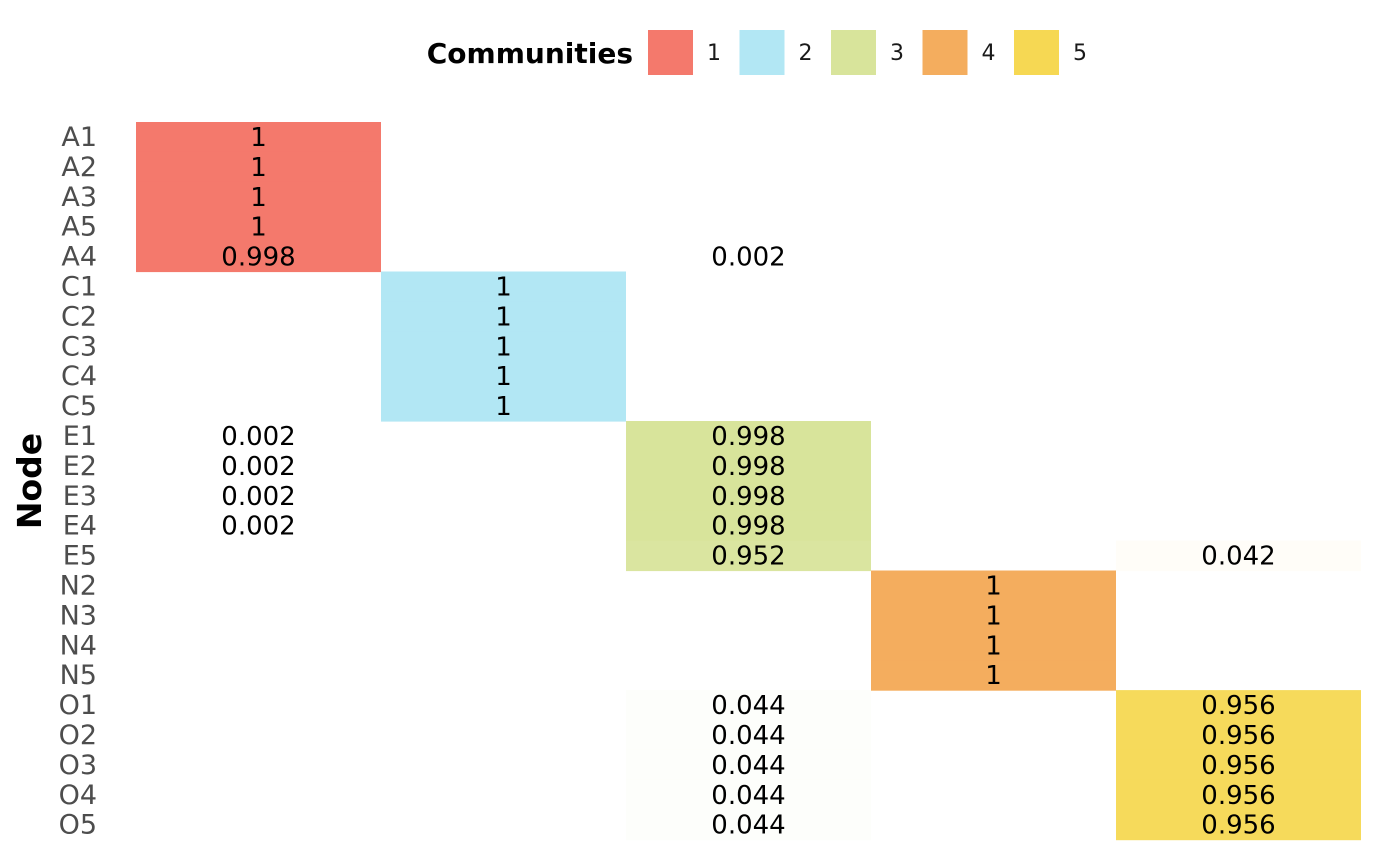 The image size is (1400, 865). I want to click on cell-label-E2-1: 0.002, so click(258, 467).